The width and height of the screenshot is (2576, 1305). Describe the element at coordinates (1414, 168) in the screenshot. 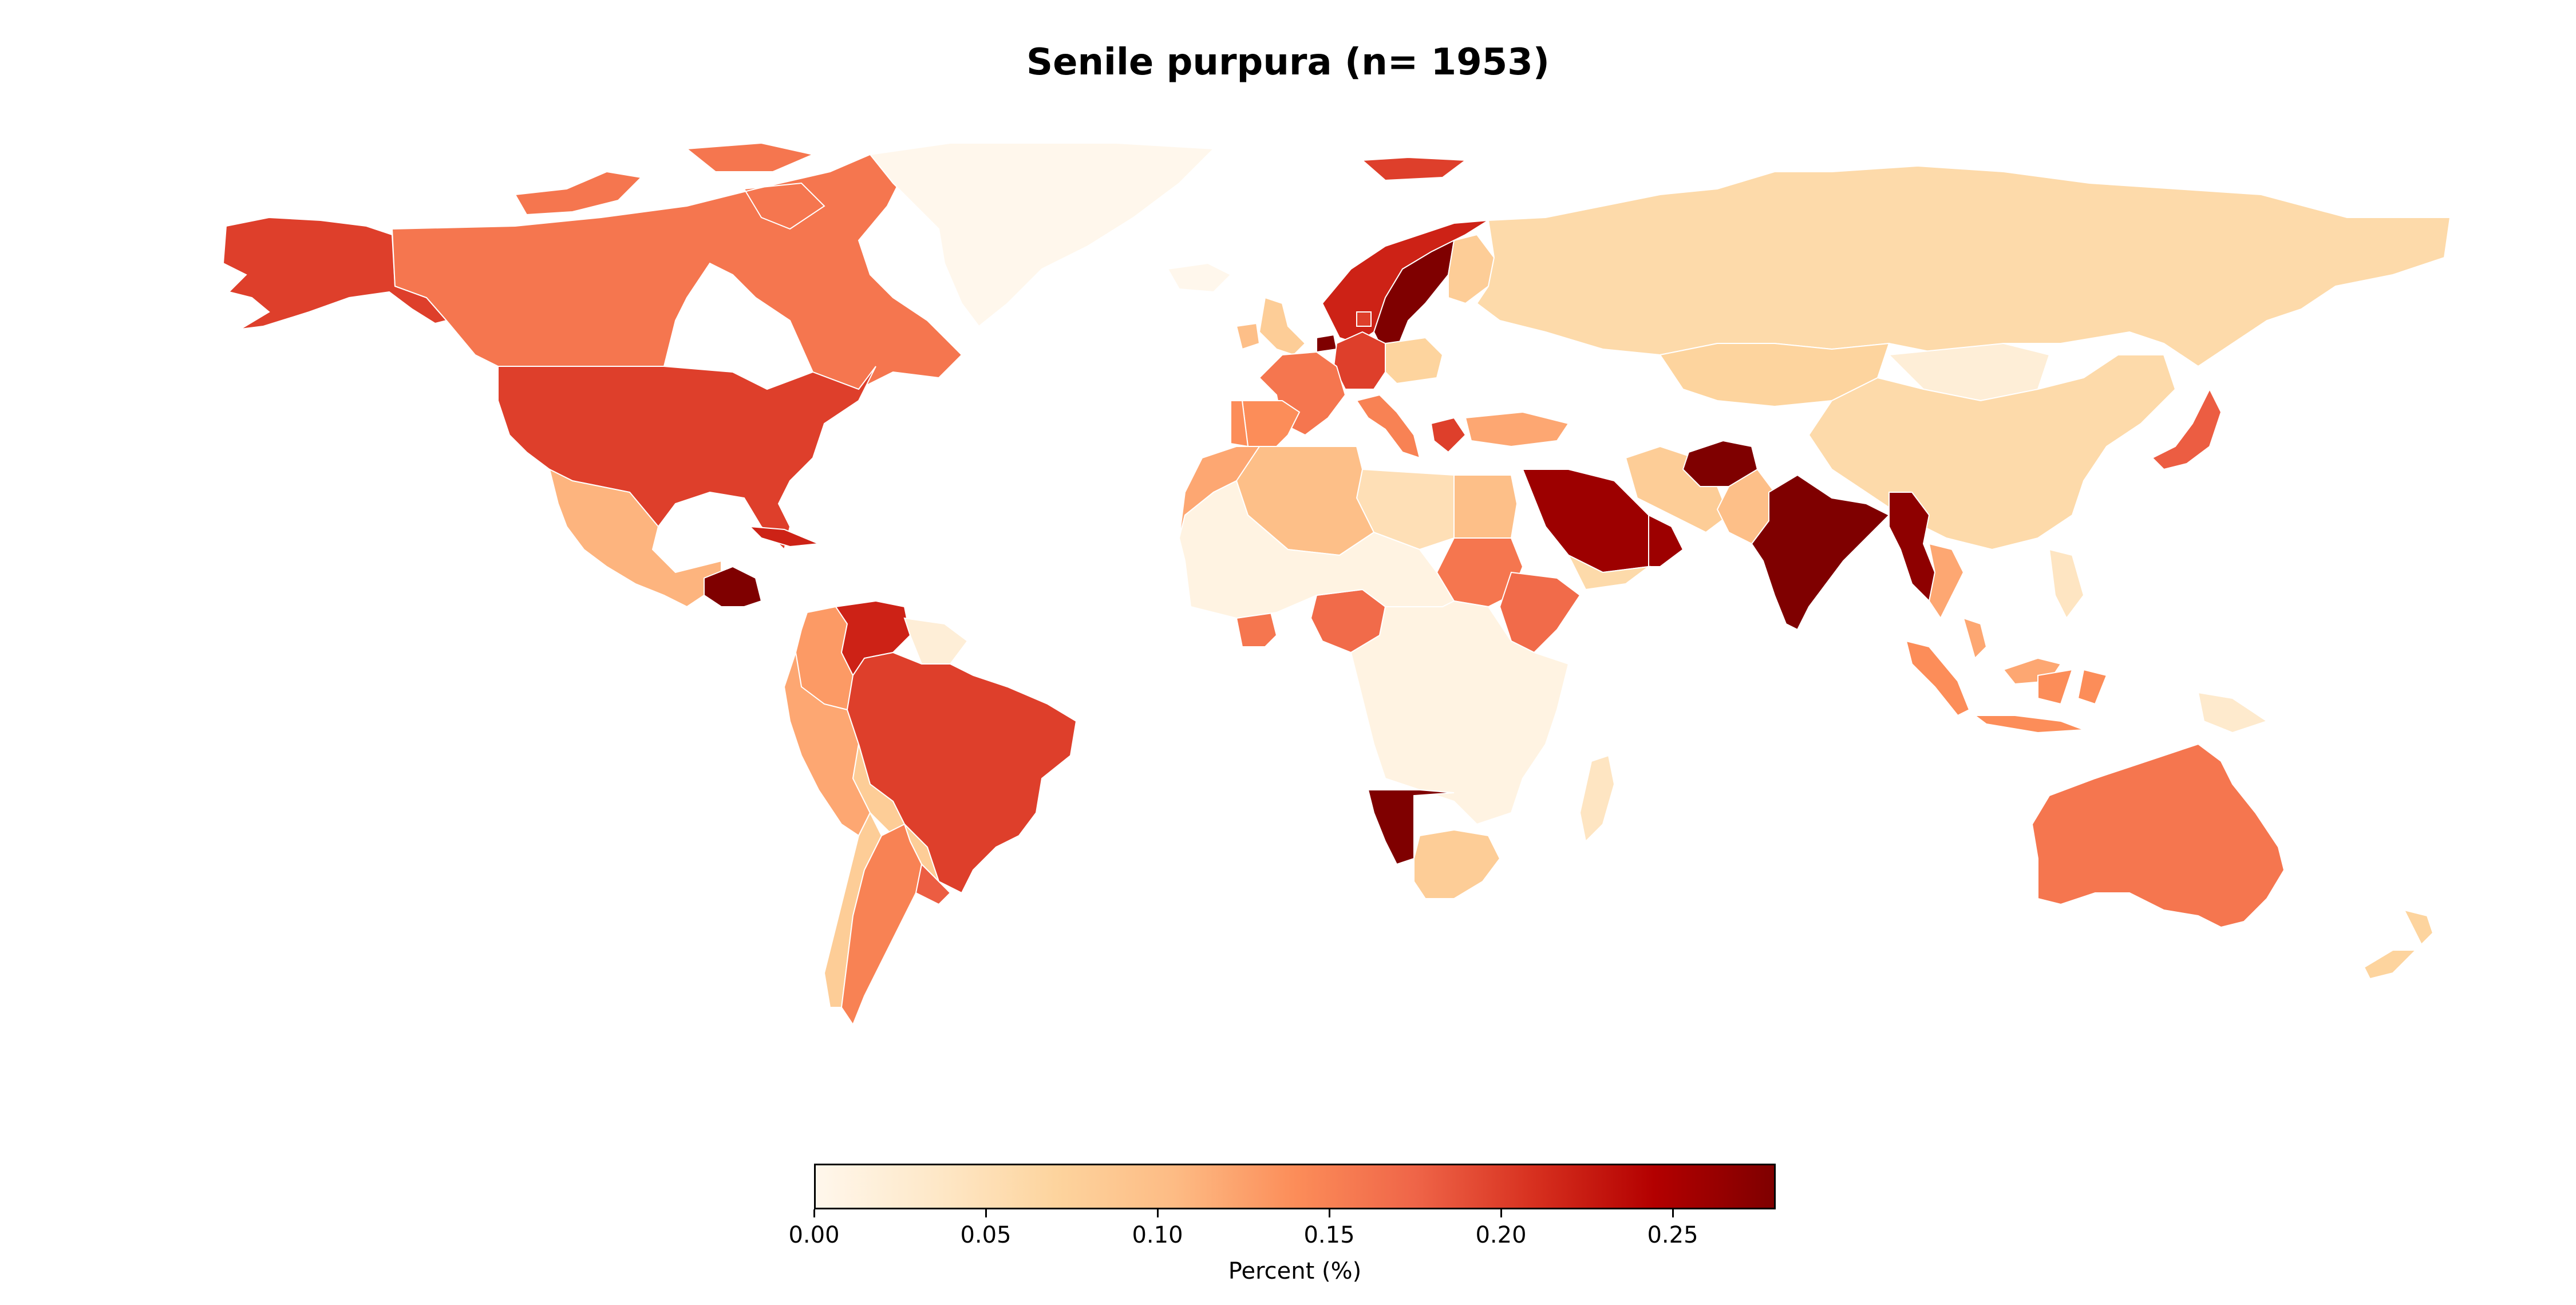

I see `country-svalbard: Svalbard: 0.2` at that location.